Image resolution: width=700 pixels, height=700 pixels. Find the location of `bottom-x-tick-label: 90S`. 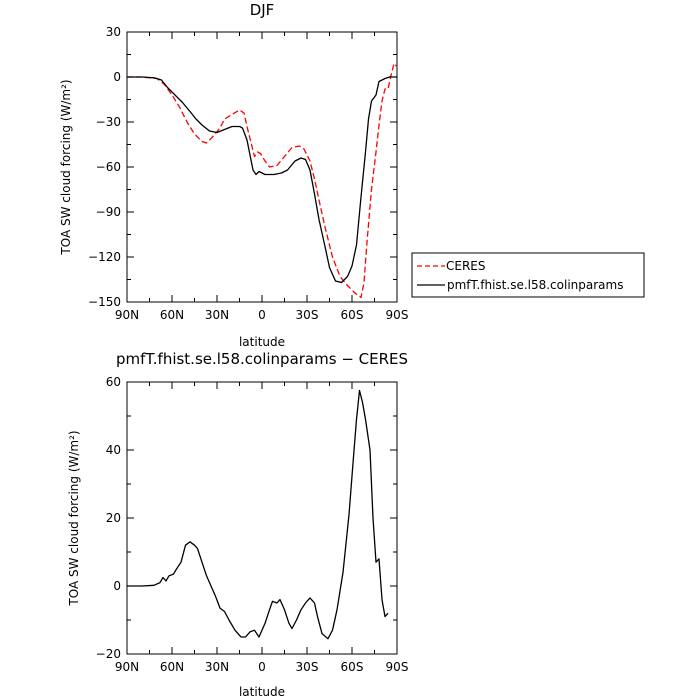

bottom-x-tick-label: 90S is located at coordinates (397, 667).